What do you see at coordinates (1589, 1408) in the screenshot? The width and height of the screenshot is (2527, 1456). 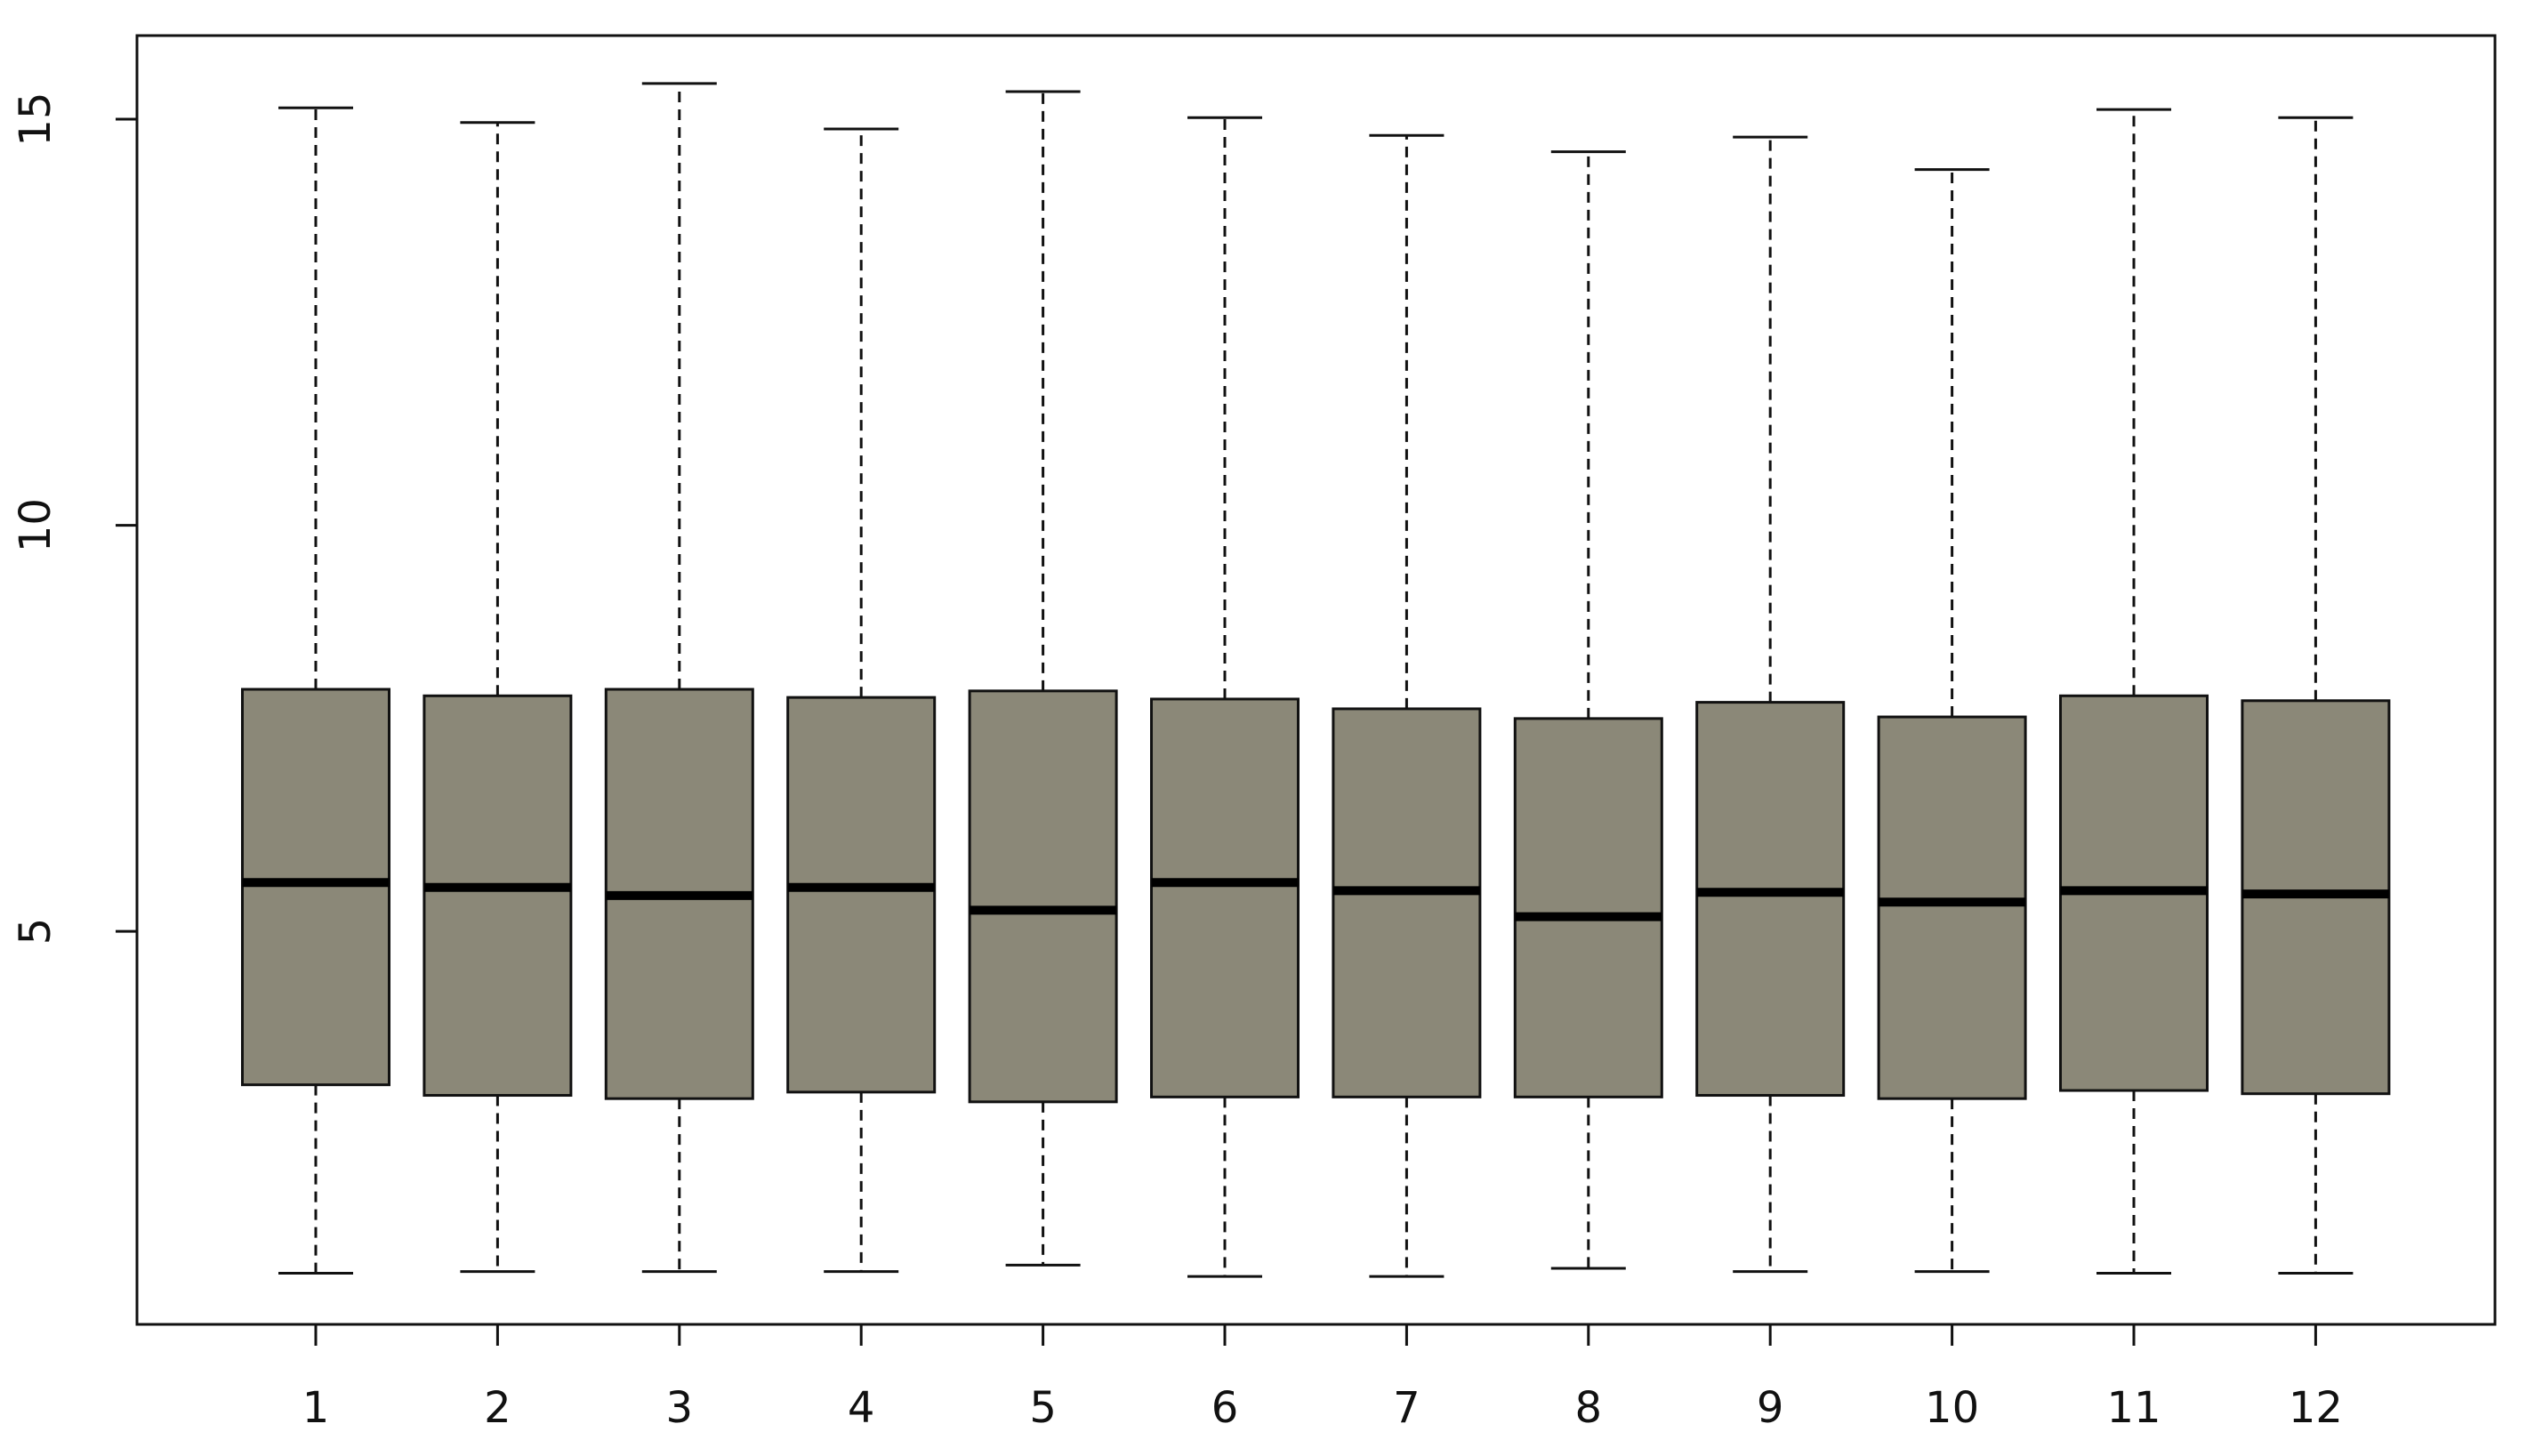 I see `x-tick-label: 8` at bounding box center [1589, 1408].